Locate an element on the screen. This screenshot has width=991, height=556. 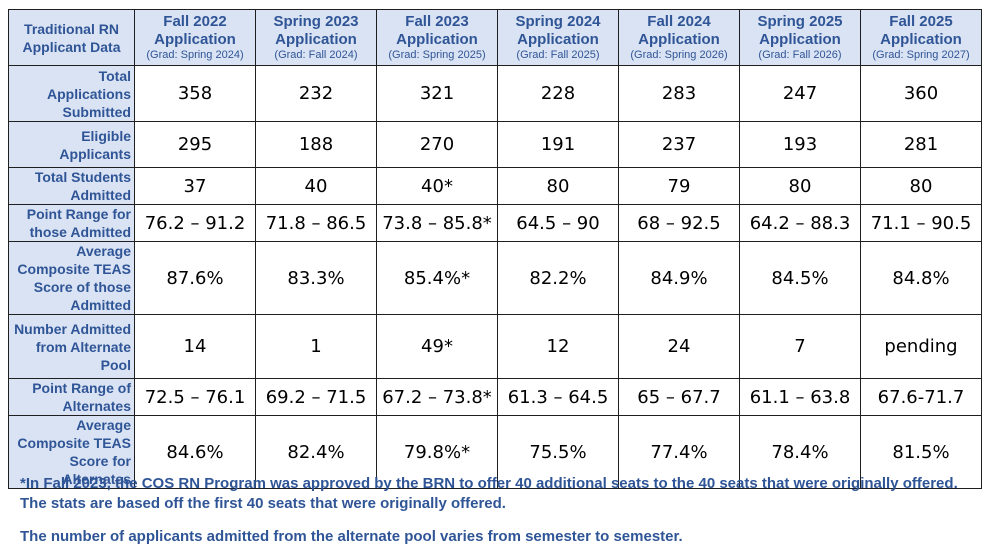
table-cell: 79.8%* is located at coordinates (437, 452).